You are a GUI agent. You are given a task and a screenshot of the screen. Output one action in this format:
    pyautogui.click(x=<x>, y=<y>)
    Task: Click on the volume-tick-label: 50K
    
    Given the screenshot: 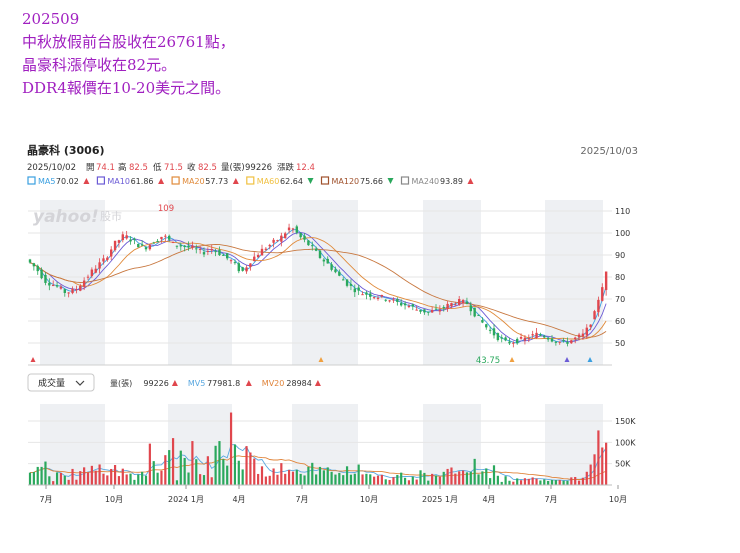 What is the action you would take?
    pyautogui.click(x=623, y=464)
    